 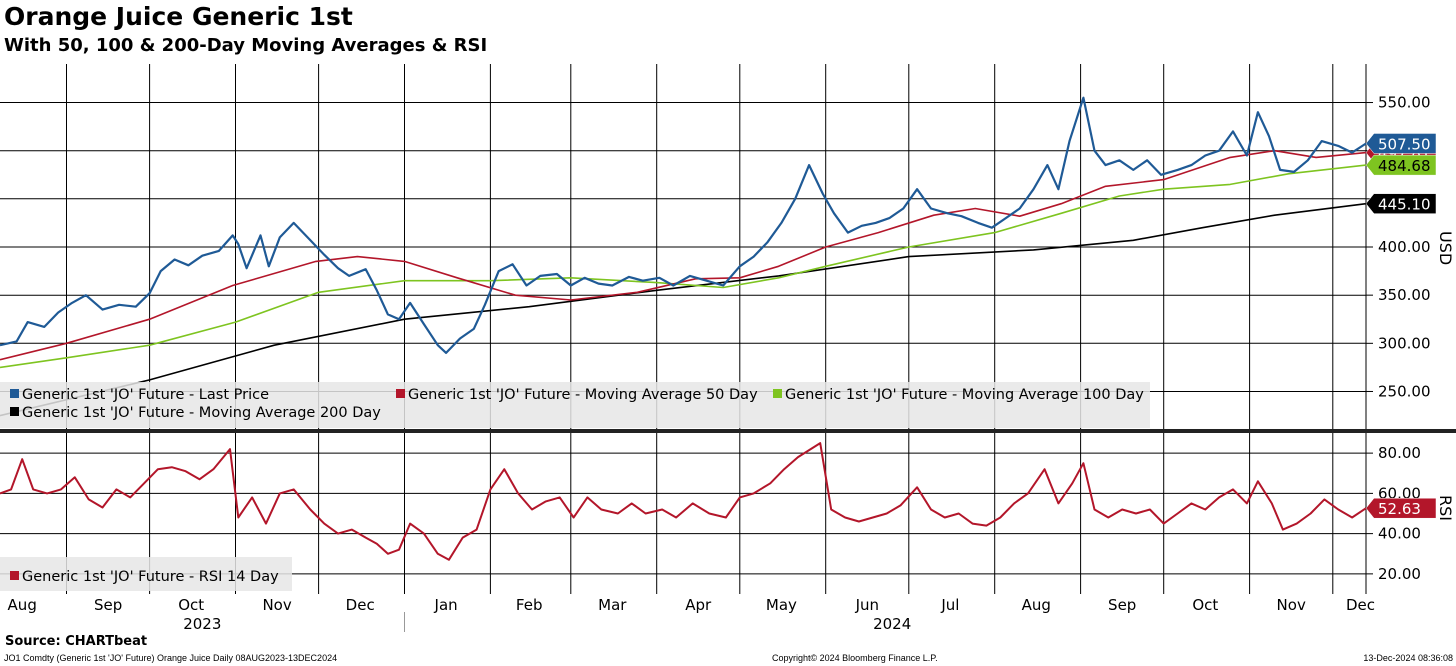 What do you see at coordinates (1404, 247) in the screenshot?
I see `price-tick-label: 400.00` at bounding box center [1404, 247].